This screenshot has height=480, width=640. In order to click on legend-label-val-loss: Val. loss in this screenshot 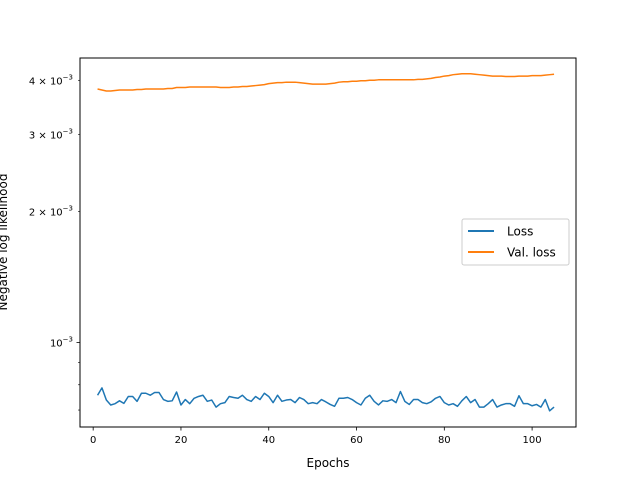, I will do `click(531, 253)`.